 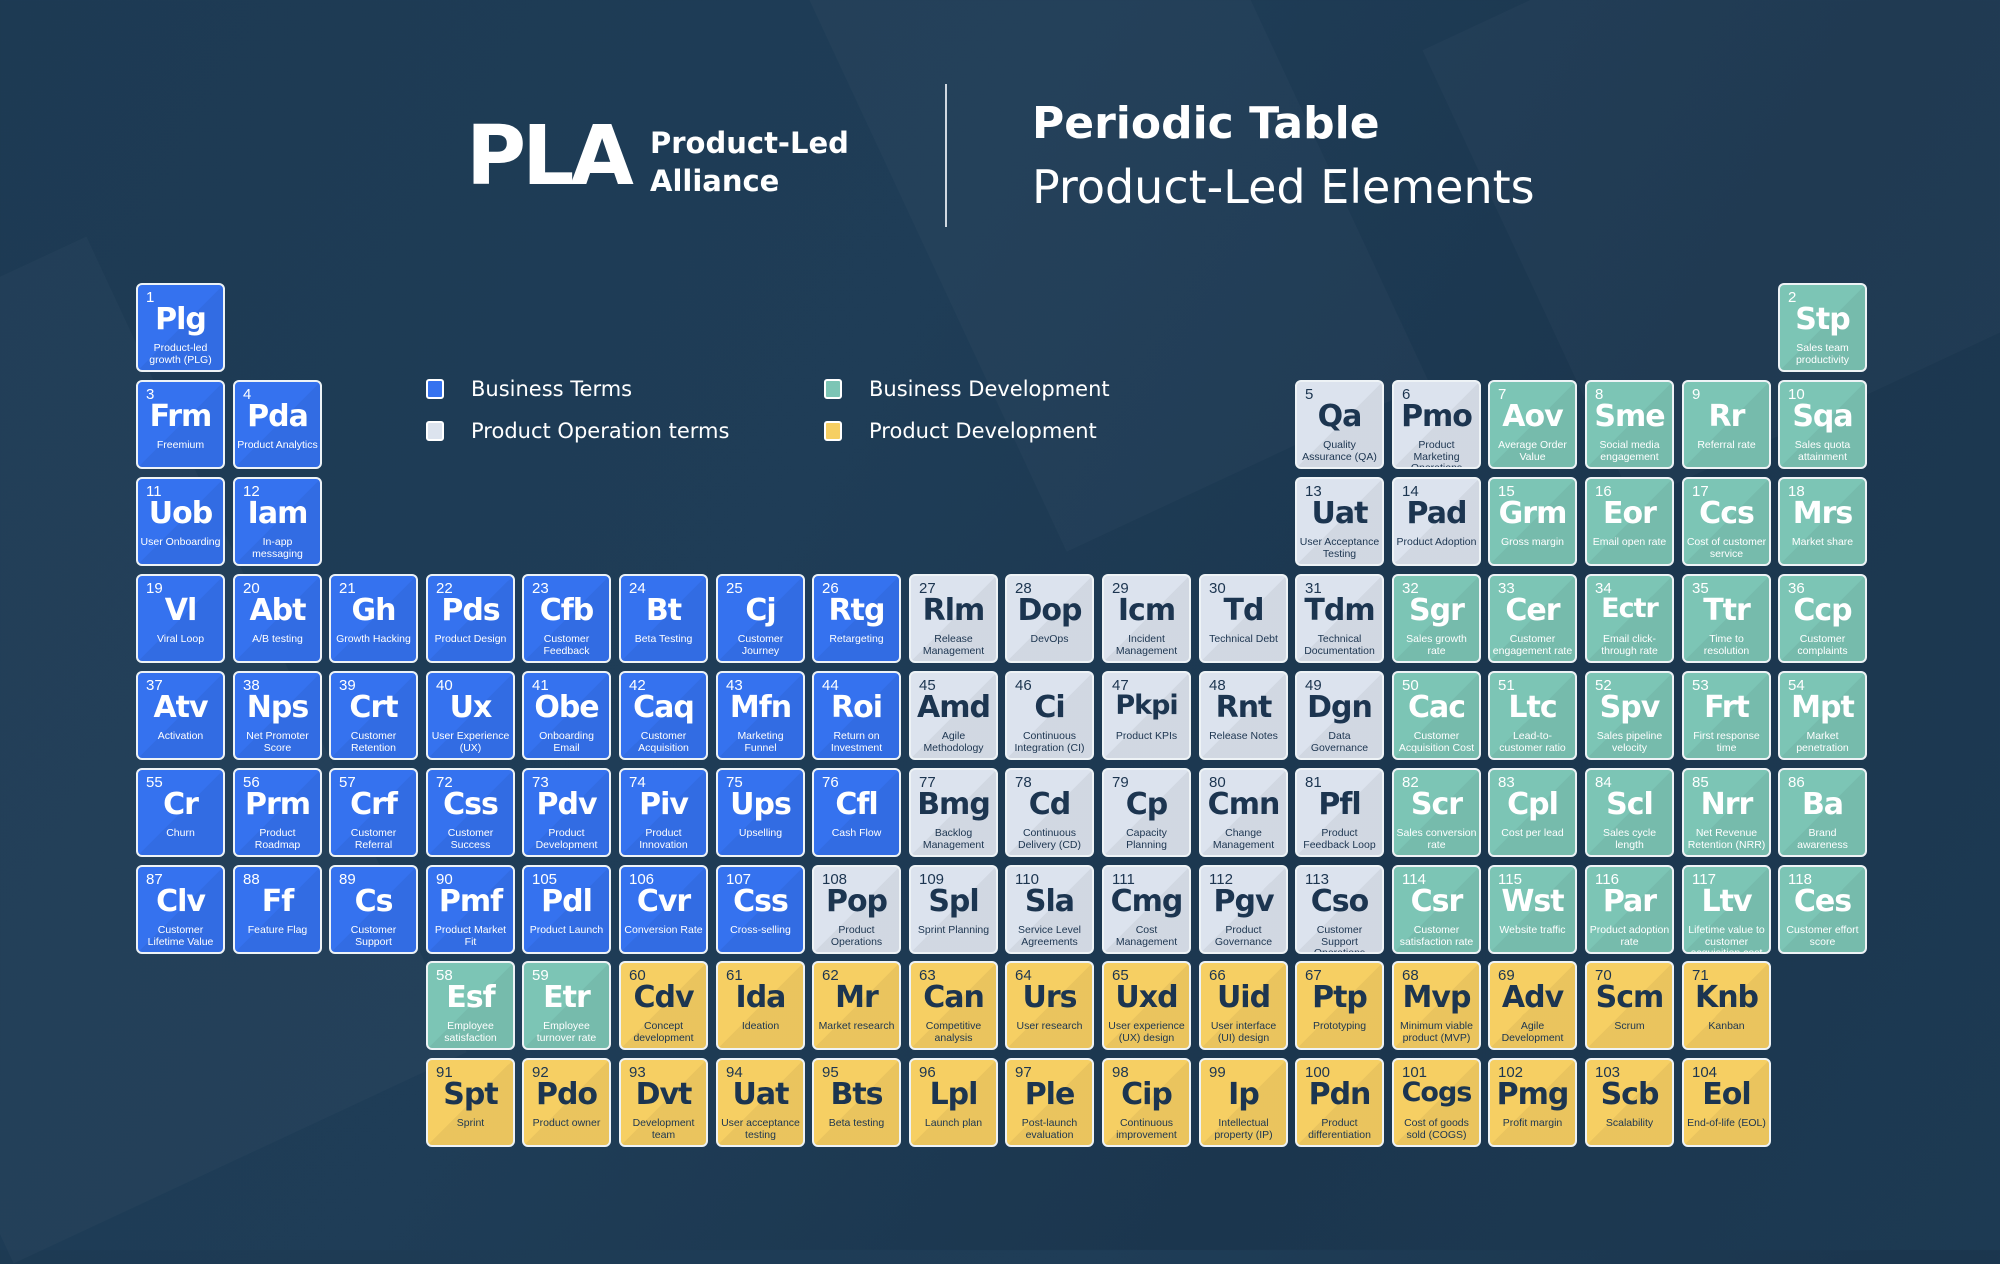 I want to click on element-symbol: Frm, so click(x=181, y=416).